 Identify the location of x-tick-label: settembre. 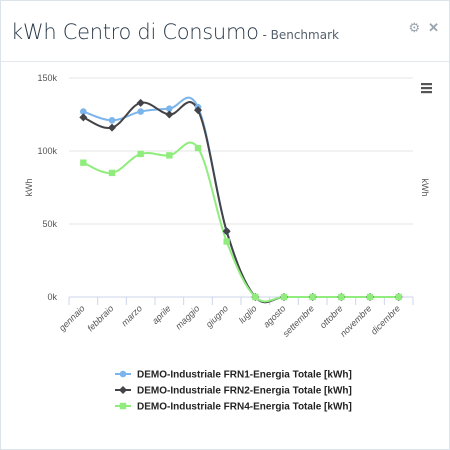
(298, 320).